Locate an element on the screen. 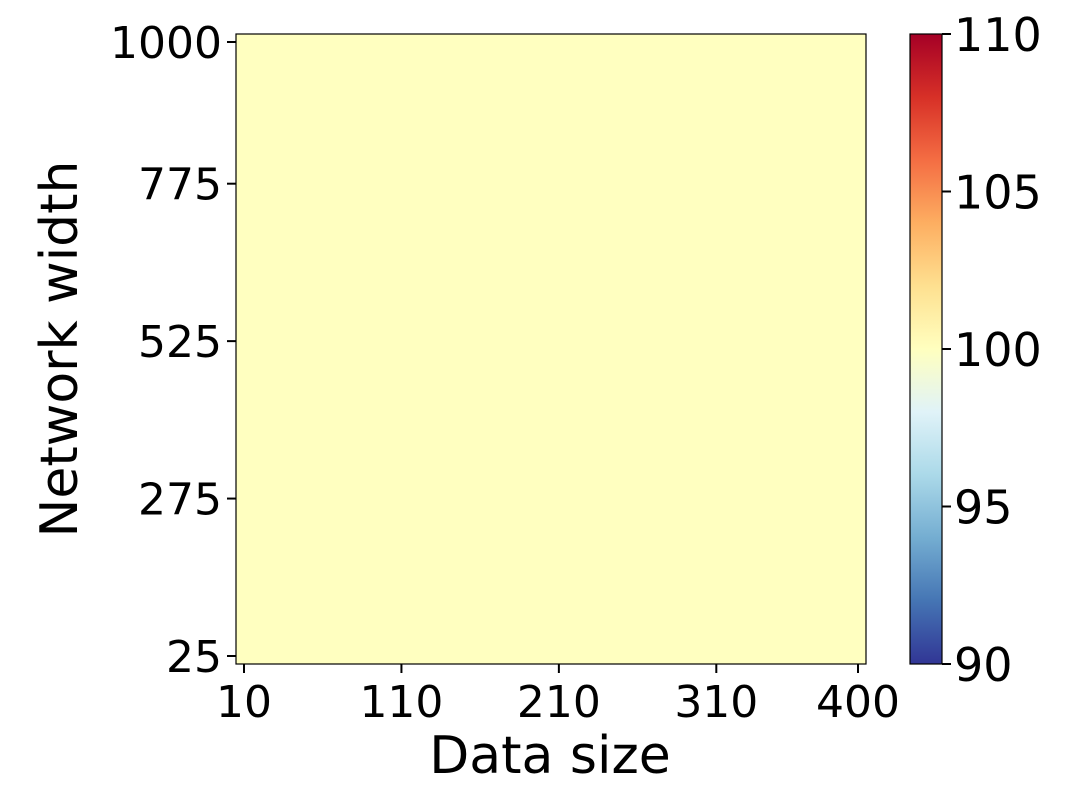  x-tick-label: 310 is located at coordinates (716, 702).